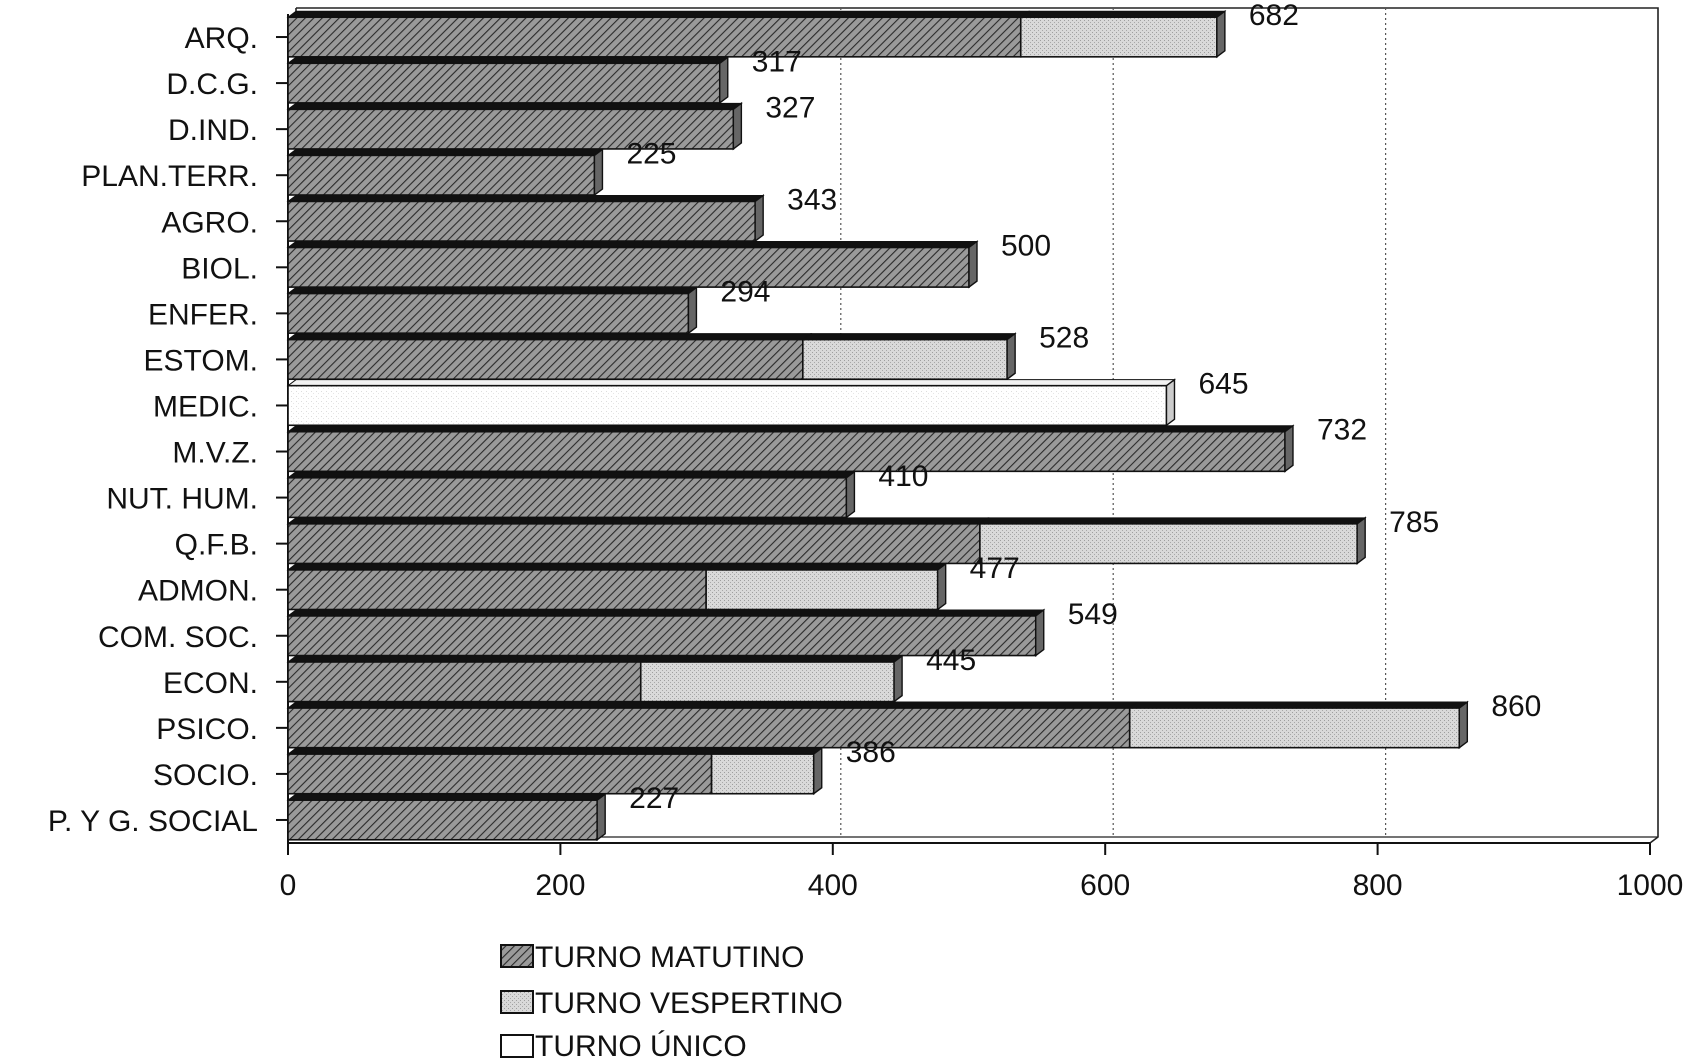 This screenshot has height=1060, width=1686. What do you see at coordinates (198, 591) in the screenshot?
I see `category-label: ADMON.` at bounding box center [198, 591].